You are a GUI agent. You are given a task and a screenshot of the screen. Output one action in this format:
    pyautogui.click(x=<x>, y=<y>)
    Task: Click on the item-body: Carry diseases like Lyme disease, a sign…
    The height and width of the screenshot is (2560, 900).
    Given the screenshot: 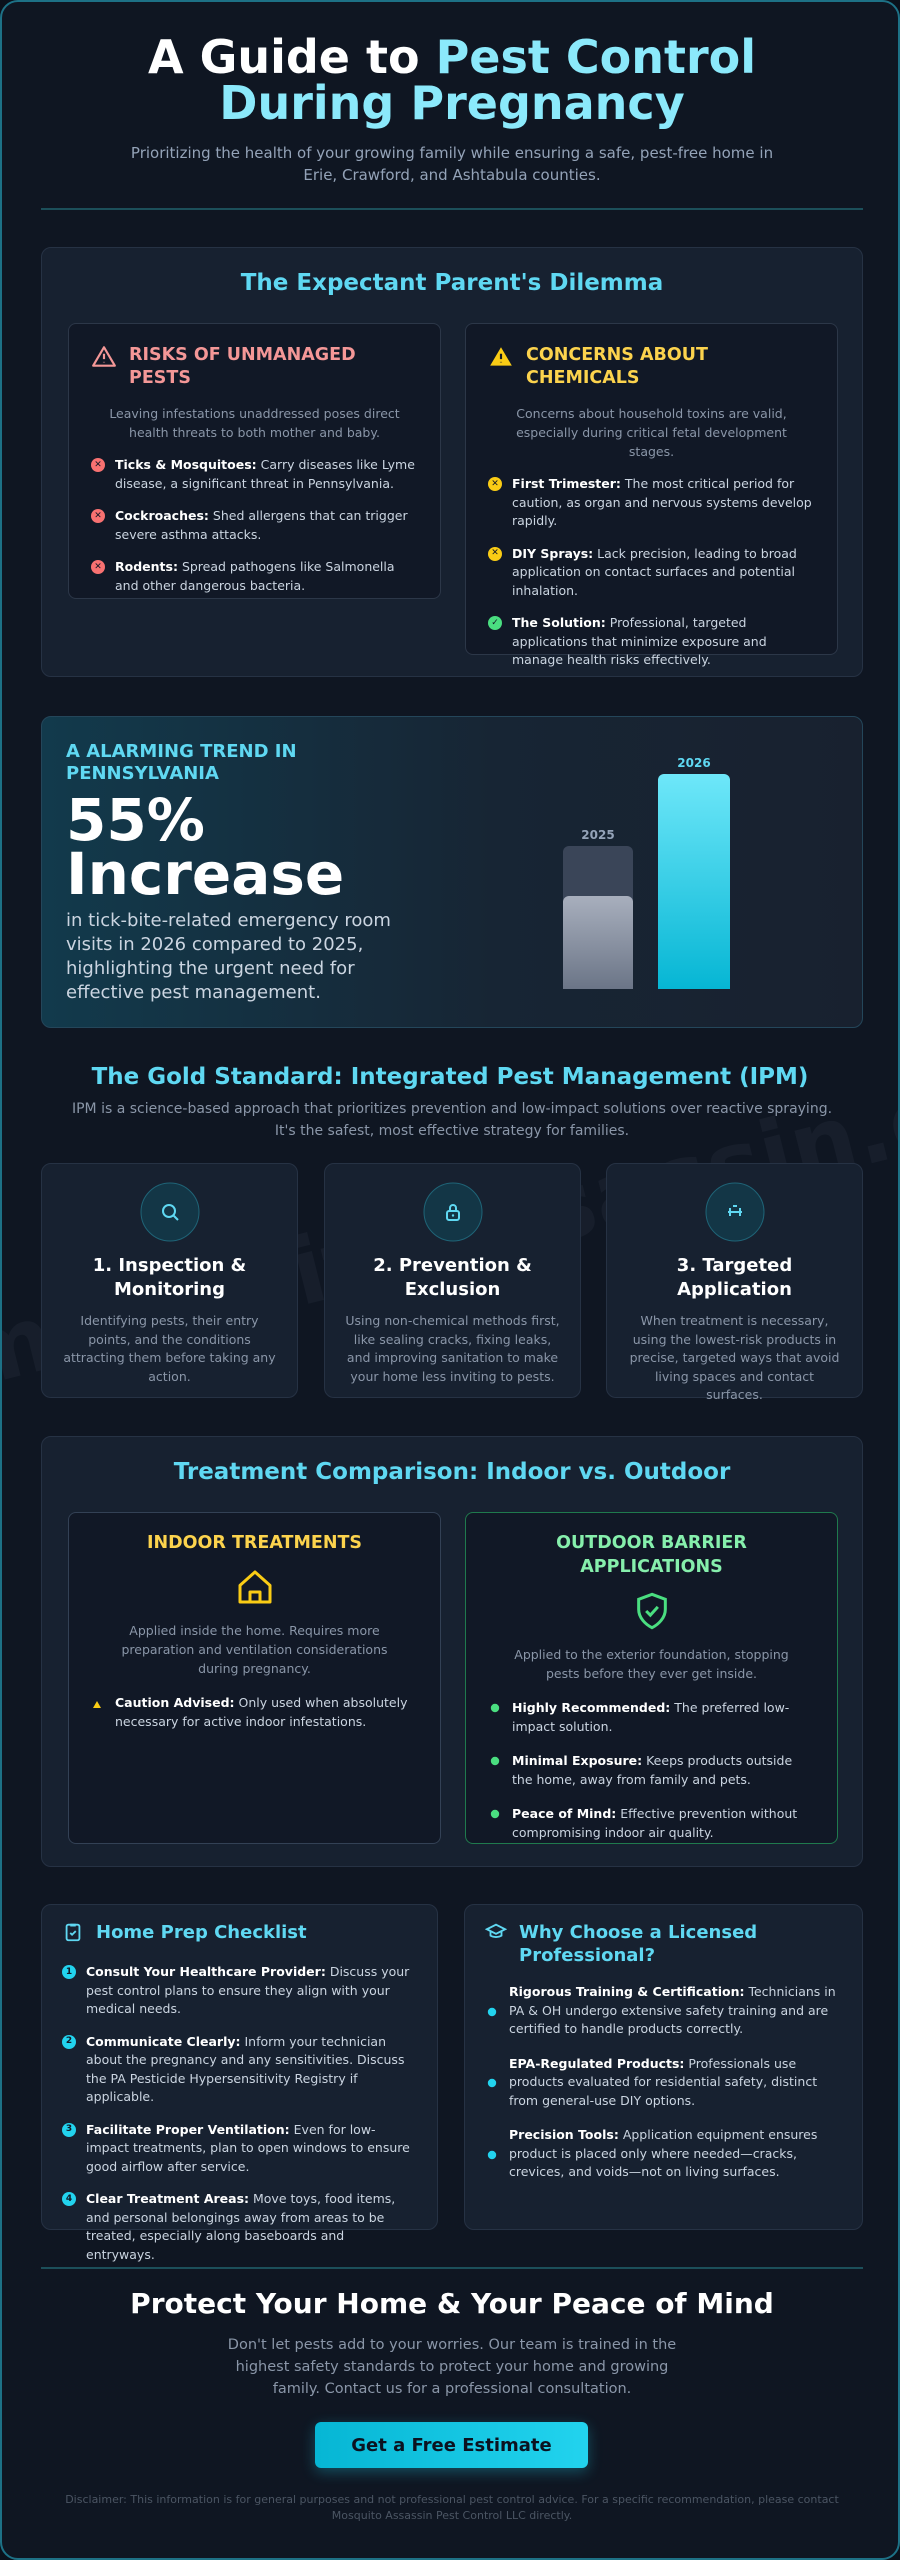 What is the action you would take?
    pyautogui.click(x=265, y=474)
    